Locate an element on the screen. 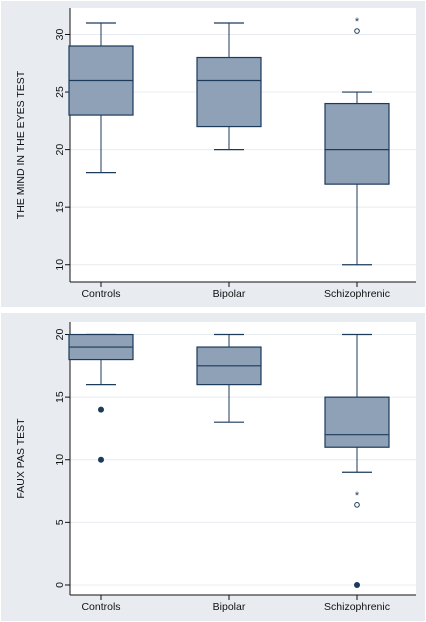  y-tick-label: 30 is located at coordinates (60, 34).